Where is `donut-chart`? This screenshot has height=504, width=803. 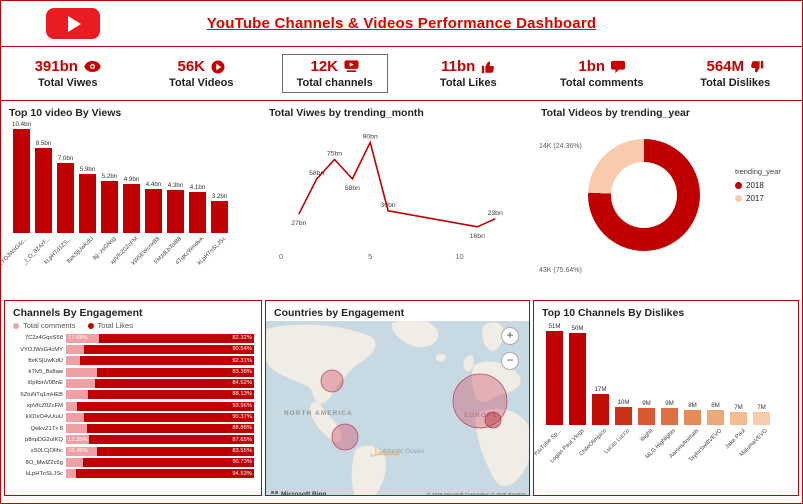
donut-chart is located at coordinates (644, 195).